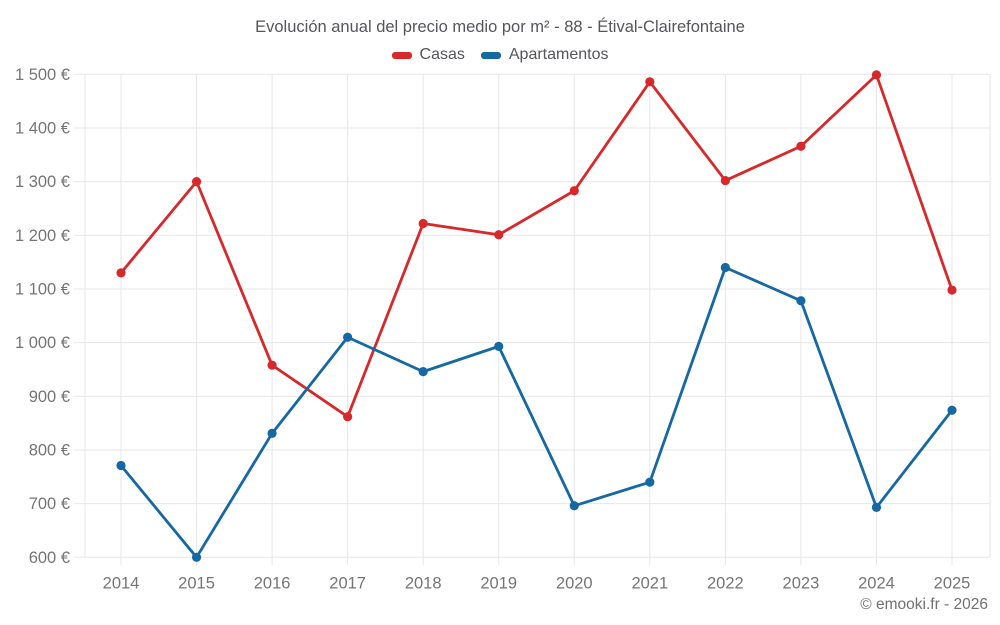  I want to click on x-tick-label: 2024, so click(876, 583).